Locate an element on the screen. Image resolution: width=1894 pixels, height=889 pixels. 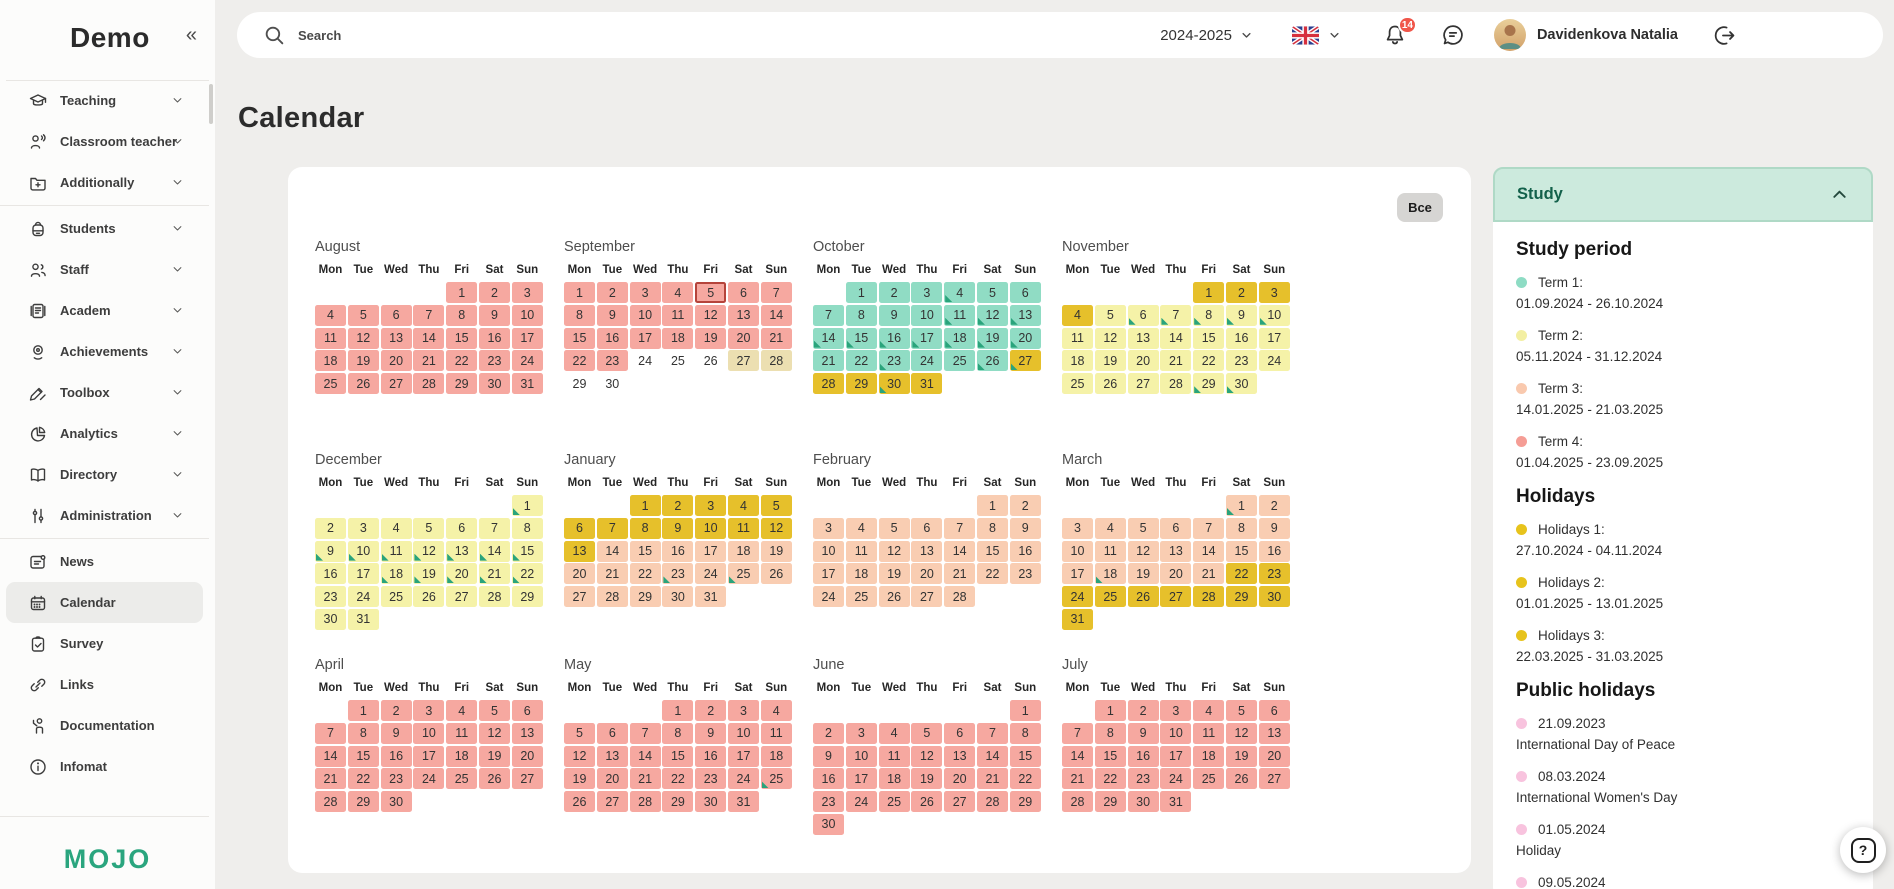
logout-icon is located at coordinates (1724, 35).